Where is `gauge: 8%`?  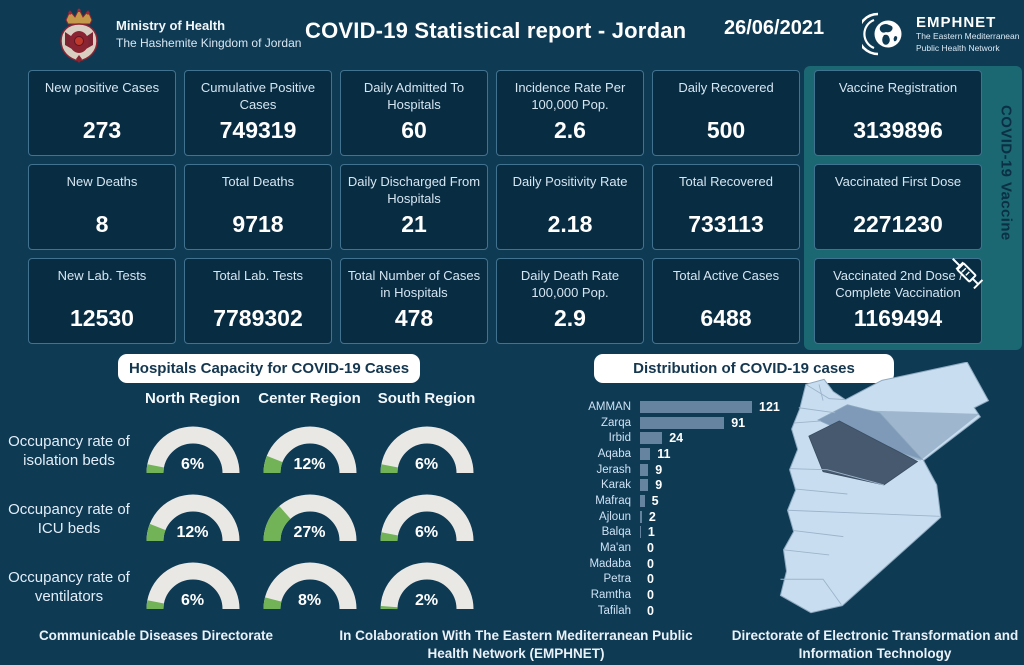 gauge: 8% is located at coordinates (309, 582).